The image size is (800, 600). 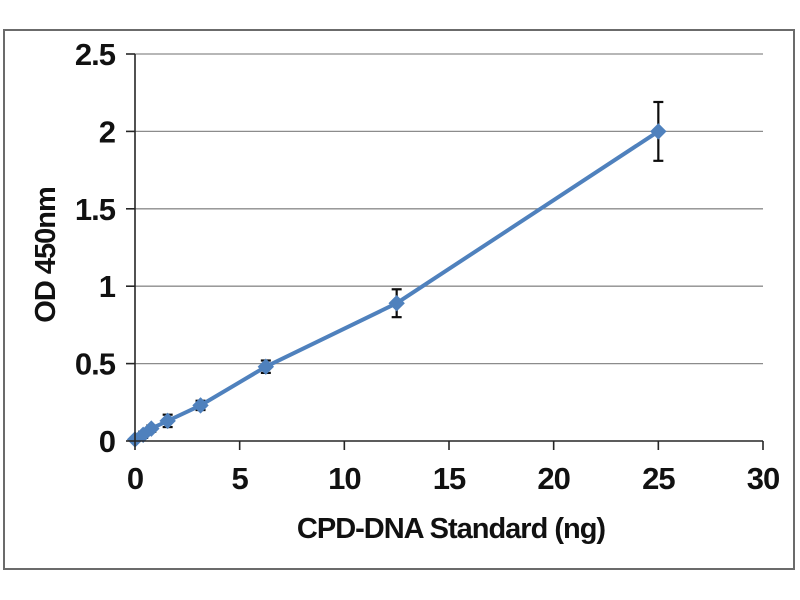 I want to click on x-tick-label: 25, so click(x=658, y=478).